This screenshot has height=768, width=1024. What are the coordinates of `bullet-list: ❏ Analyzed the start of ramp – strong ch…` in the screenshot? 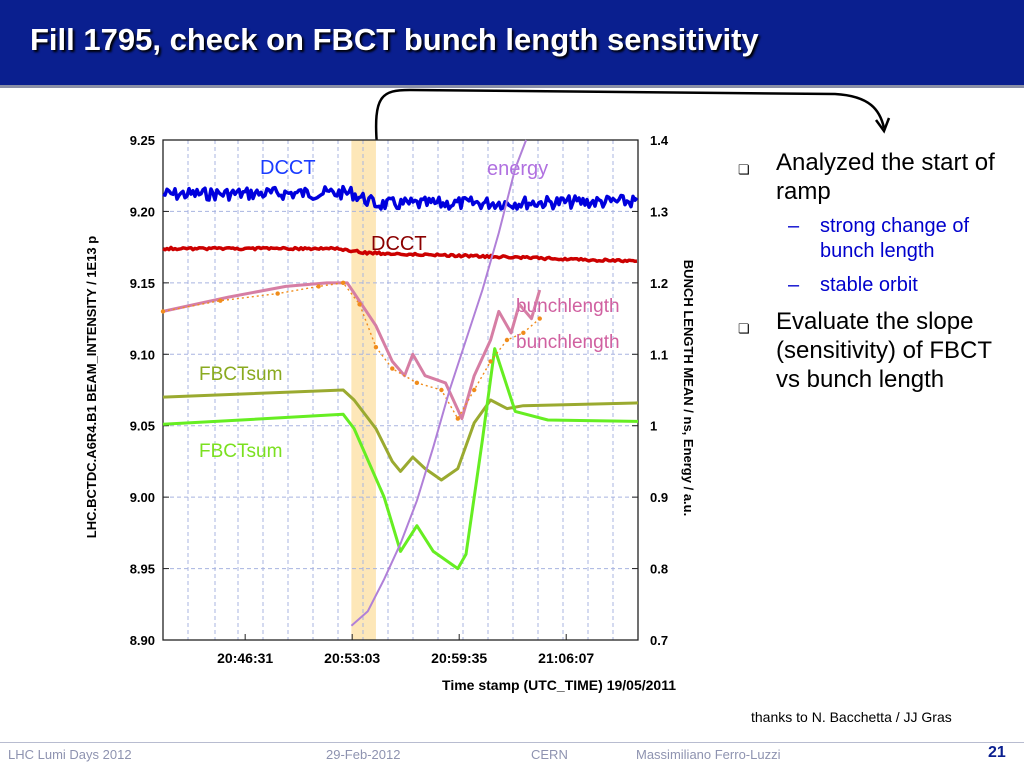 It's located at (878, 275).